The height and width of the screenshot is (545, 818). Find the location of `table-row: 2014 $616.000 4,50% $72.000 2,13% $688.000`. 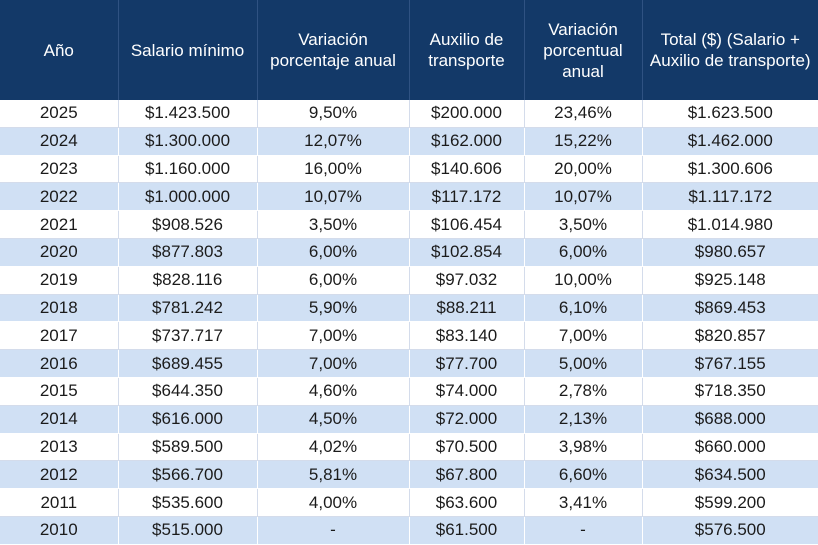

table-row: 2014 $616.000 4,50% $72.000 2,13% $688.000 is located at coordinates (409, 419).